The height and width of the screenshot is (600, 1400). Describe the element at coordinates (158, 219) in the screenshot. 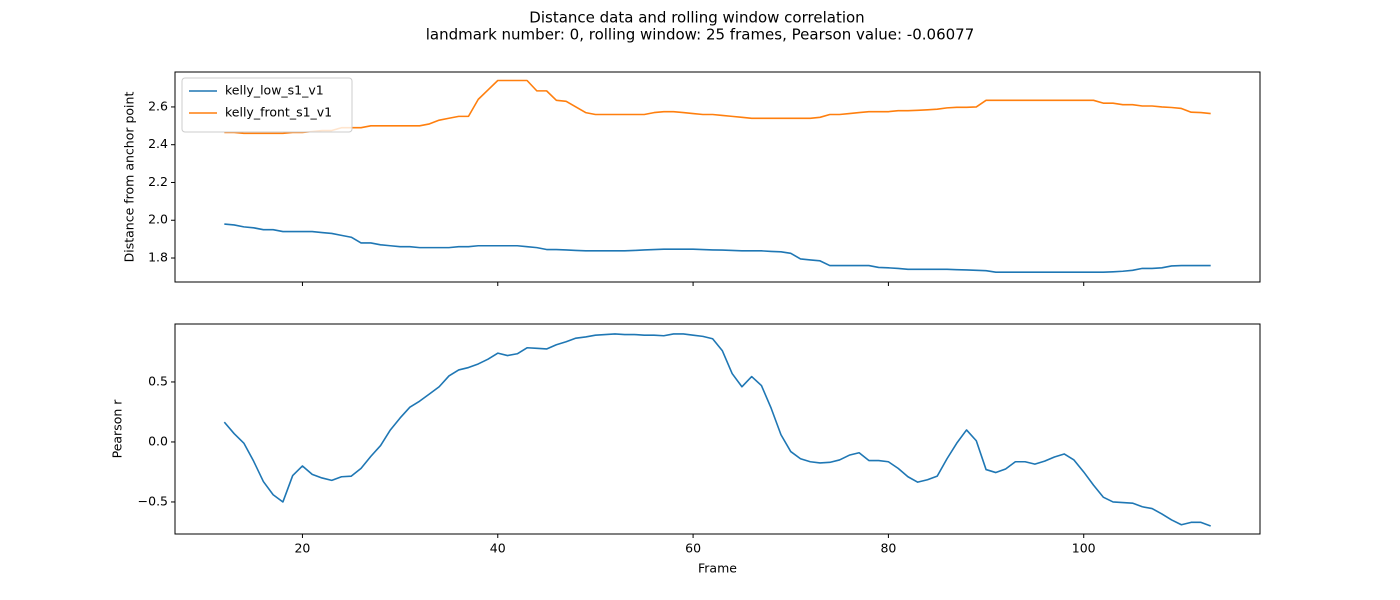

I see `y-tick-label: 2.0` at that location.